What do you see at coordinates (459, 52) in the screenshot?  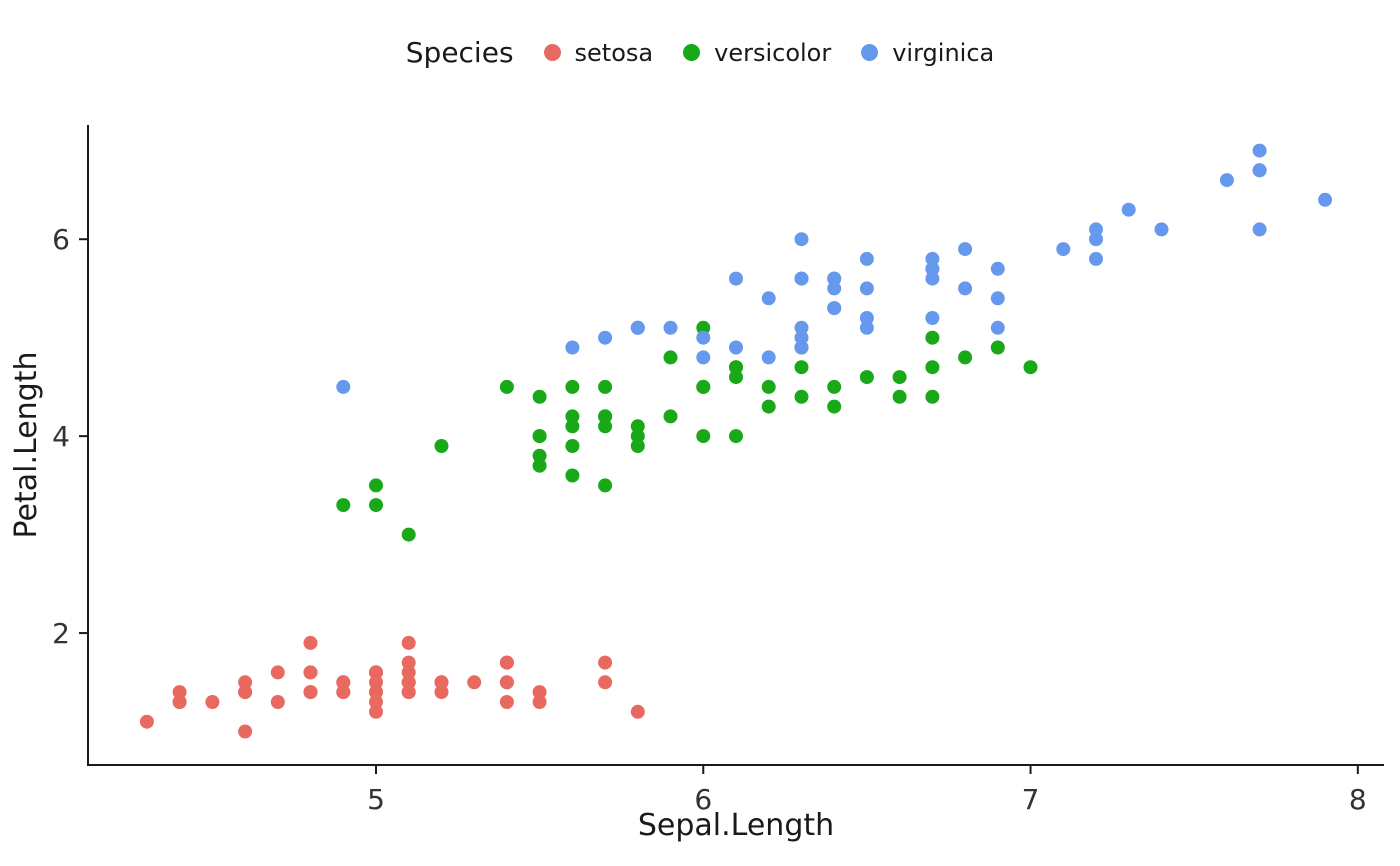 I see `legend-title: Species` at bounding box center [459, 52].